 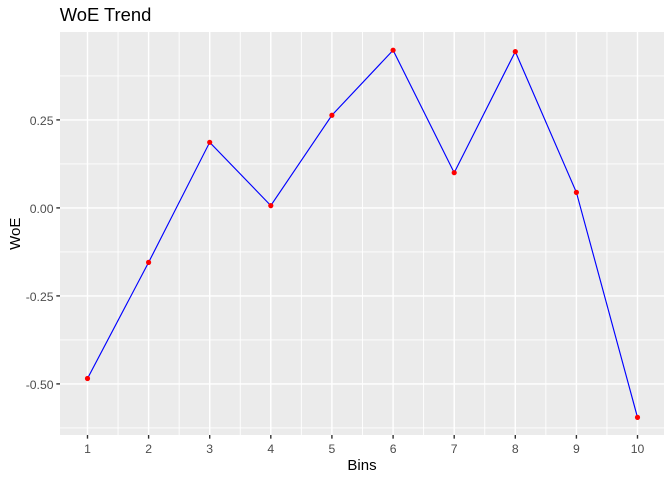 What do you see at coordinates (148, 449) in the screenshot?
I see `svg-text: 2` at bounding box center [148, 449].